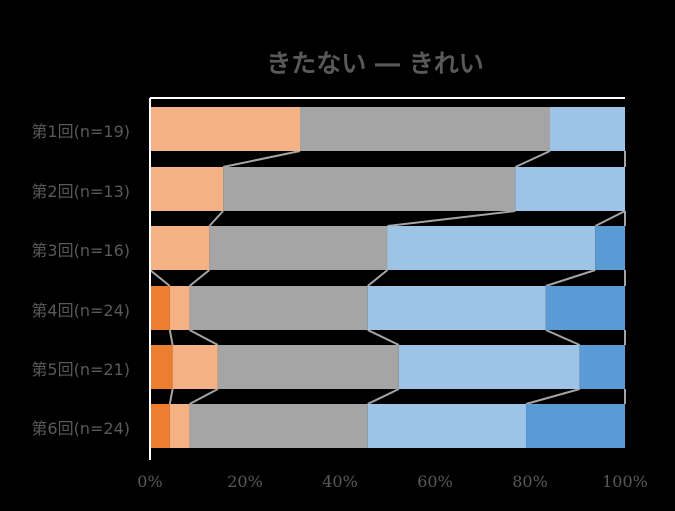 The image size is (675, 511). I want to click on category-label: 第2回(n=13), so click(80, 191).